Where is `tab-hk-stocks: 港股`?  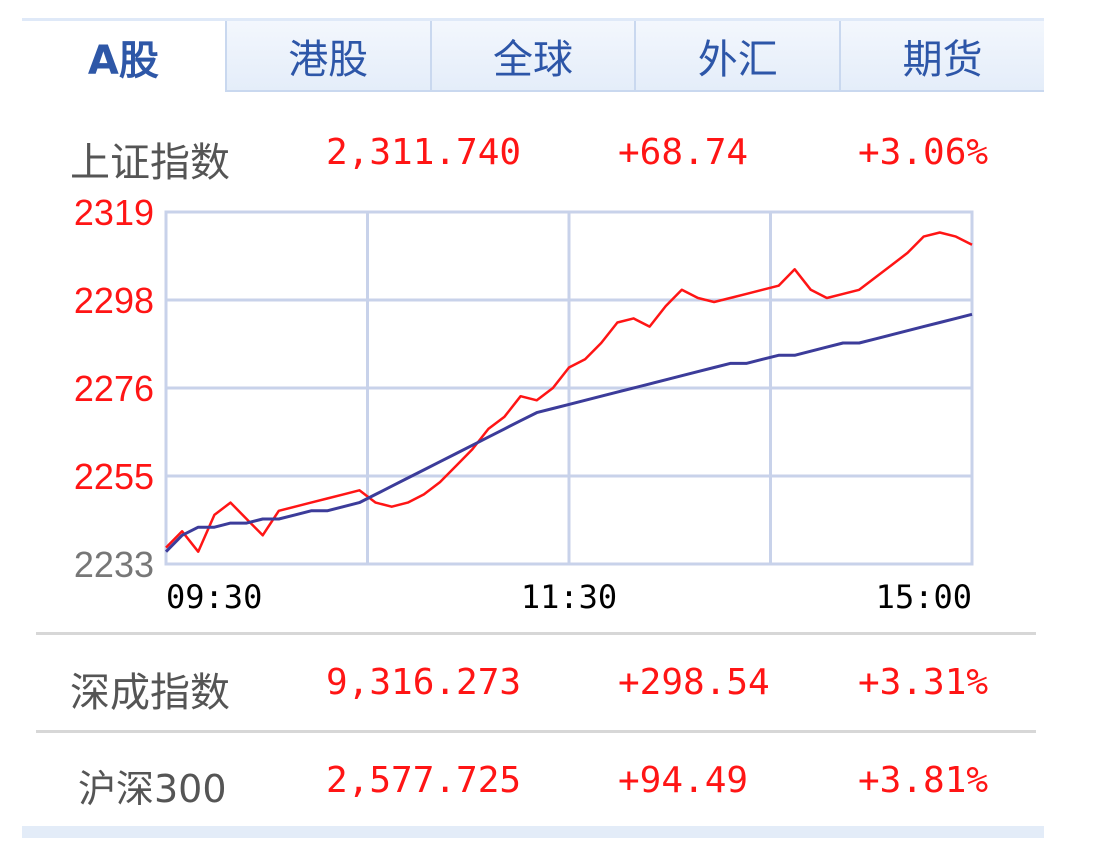 tab-hk-stocks: 港股 is located at coordinates (327, 56).